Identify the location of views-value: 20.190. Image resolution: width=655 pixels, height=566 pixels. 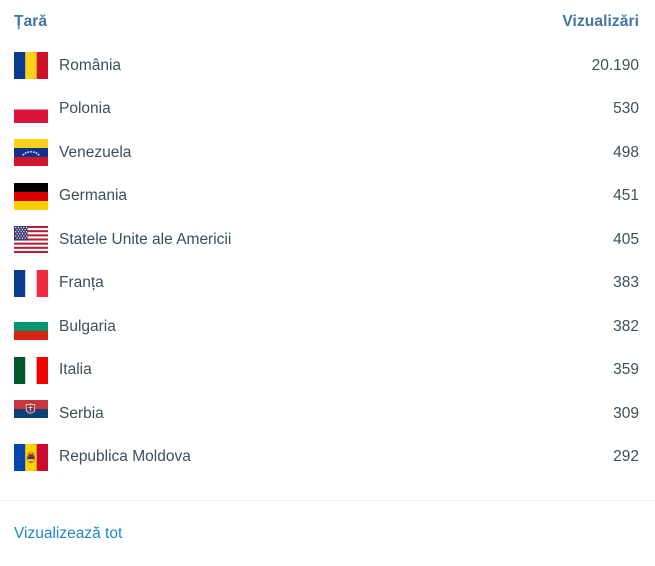
(615, 65).